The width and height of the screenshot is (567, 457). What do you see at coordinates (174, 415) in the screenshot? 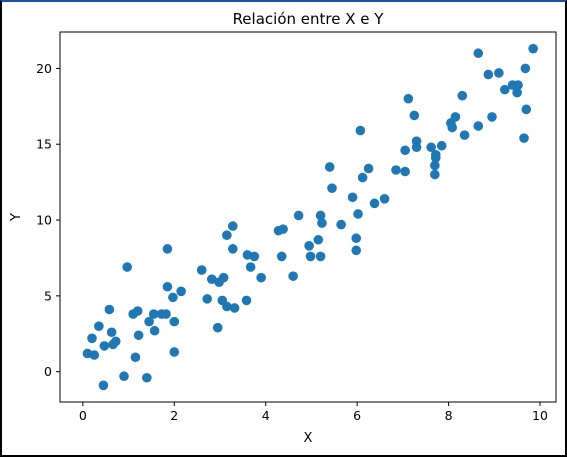
I see `x-tick-label: 2` at bounding box center [174, 415].